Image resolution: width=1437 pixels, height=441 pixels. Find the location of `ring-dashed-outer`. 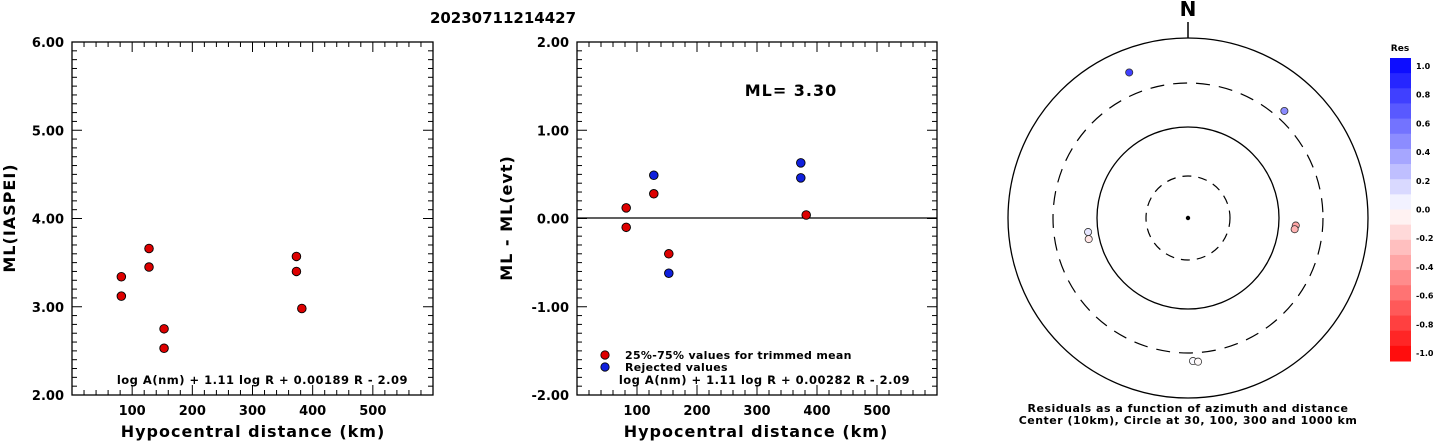

ring-dashed-outer is located at coordinates (1188, 218).